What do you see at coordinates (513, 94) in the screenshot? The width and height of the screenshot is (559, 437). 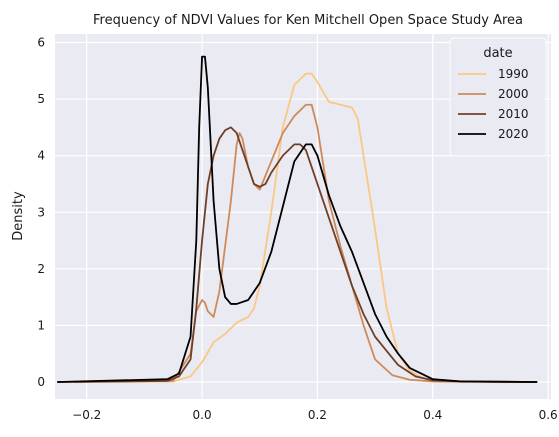 I see `legend-label-2000: 2000` at bounding box center [513, 94].